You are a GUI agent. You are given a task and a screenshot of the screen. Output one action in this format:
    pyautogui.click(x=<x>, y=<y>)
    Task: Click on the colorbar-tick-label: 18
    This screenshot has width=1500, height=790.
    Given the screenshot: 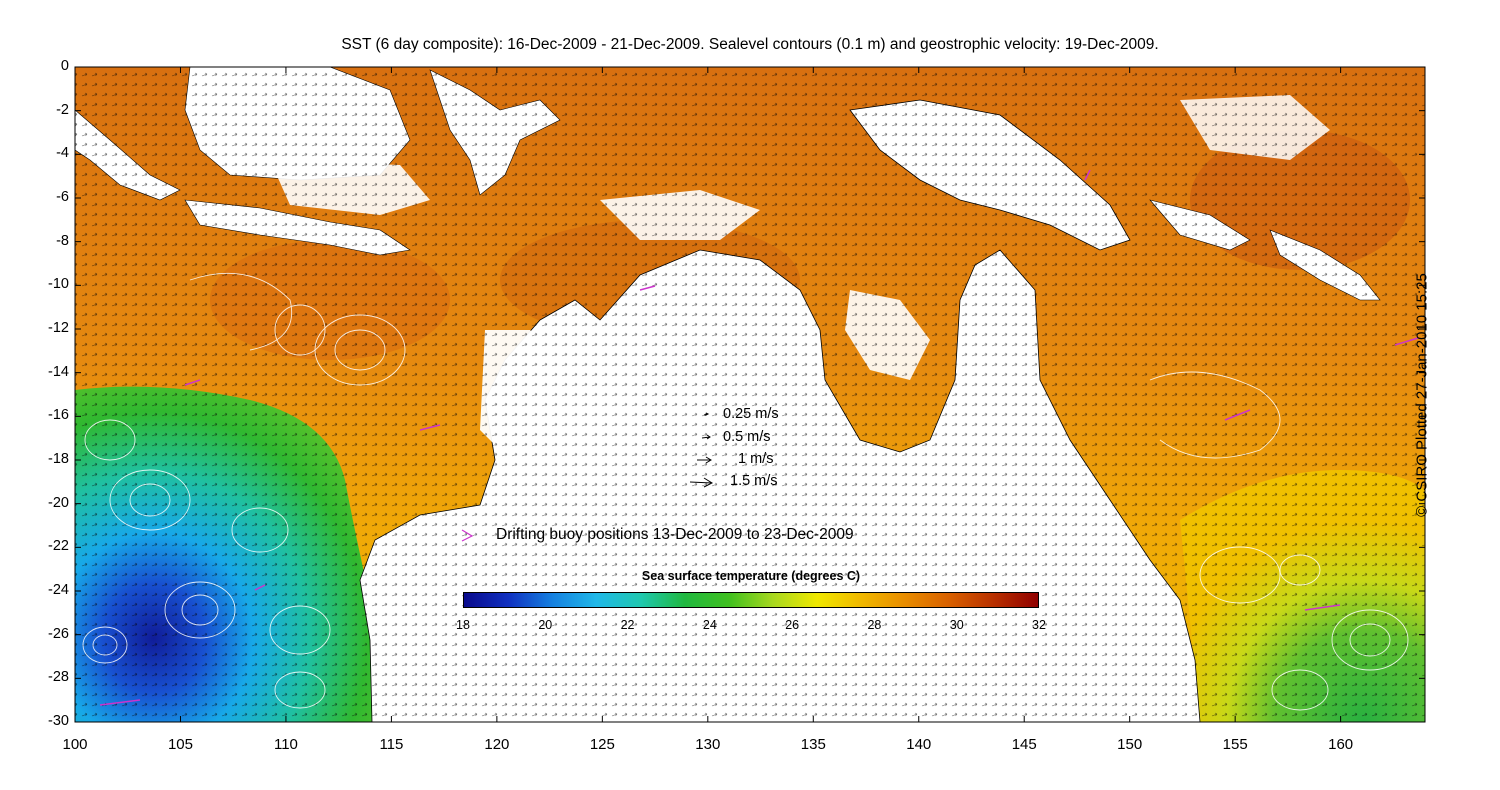 What is the action you would take?
    pyautogui.click(x=463, y=625)
    